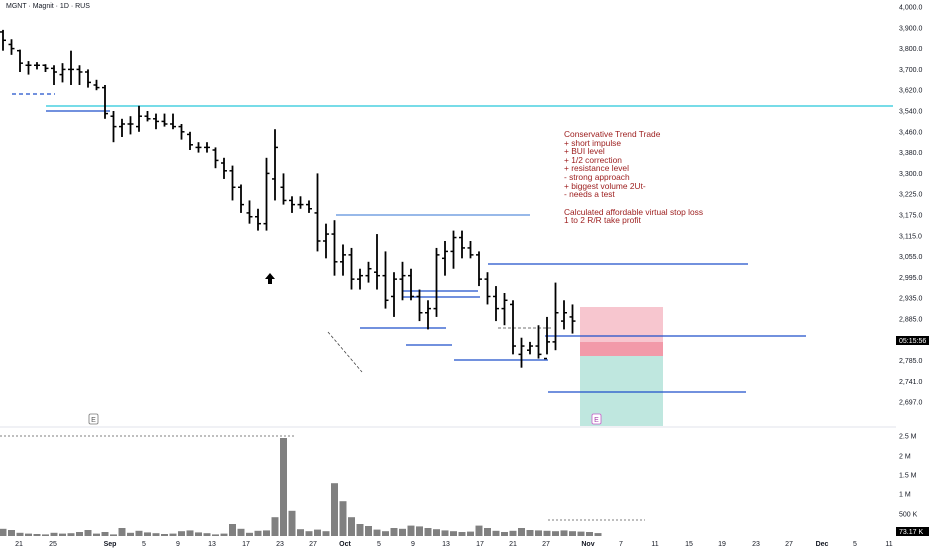 Image resolution: width=932 pixels, height=550 pixels. I want to click on price-tick-label: 3,115.0, so click(910, 236).